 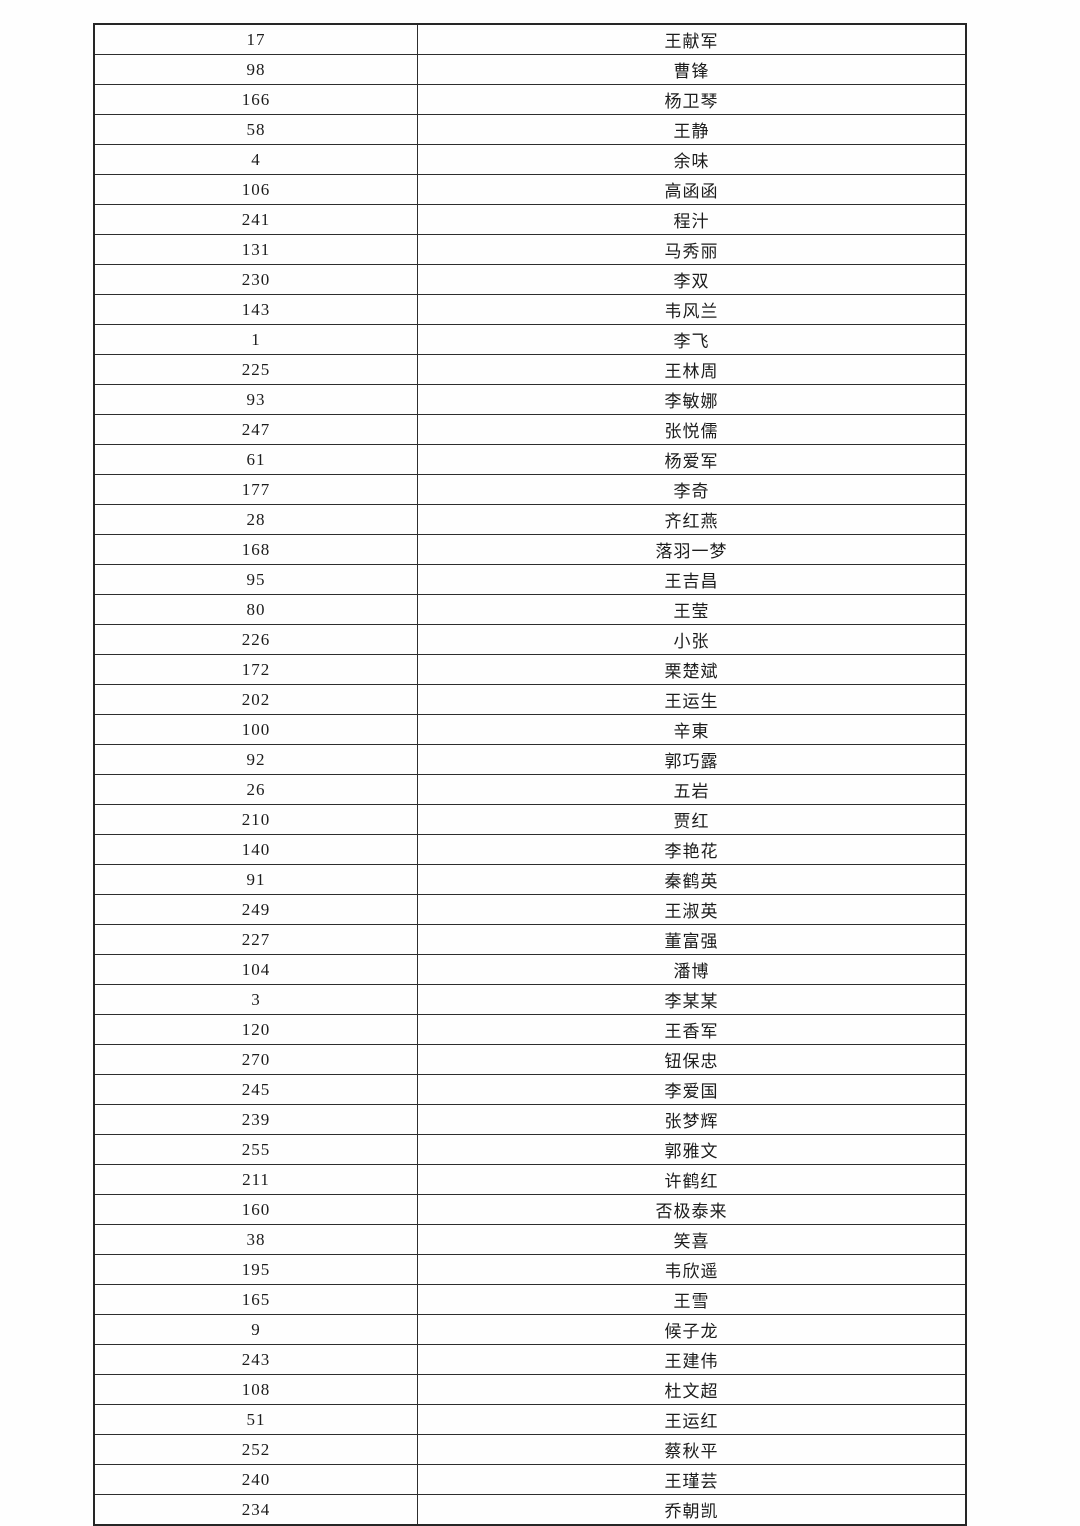 What do you see at coordinates (255, 1209) in the screenshot?
I see `member-id-cell: 160` at bounding box center [255, 1209].